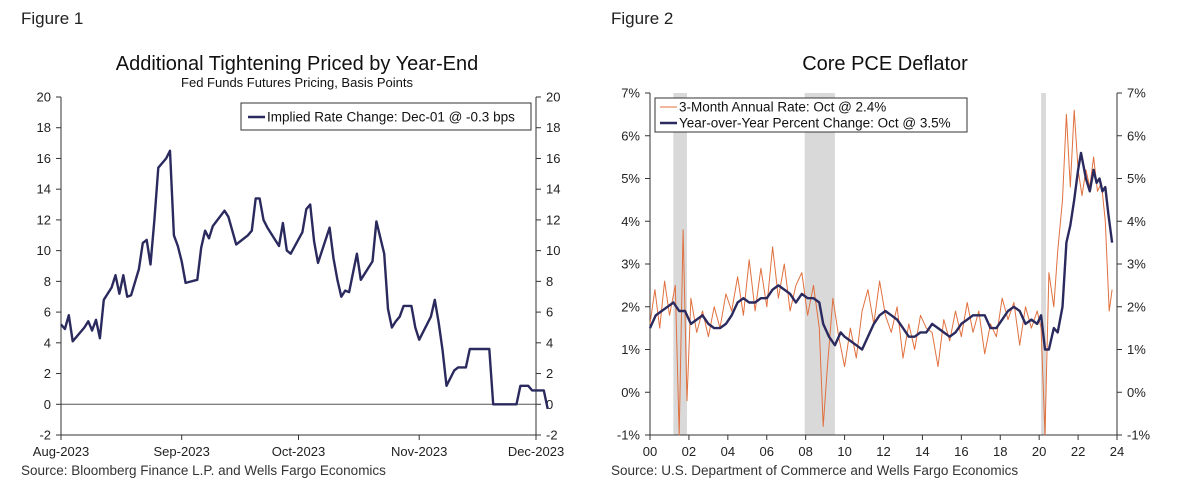 The height and width of the screenshot is (495, 1180). I want to click on x-tick-label: 24, so click(1117, 451).